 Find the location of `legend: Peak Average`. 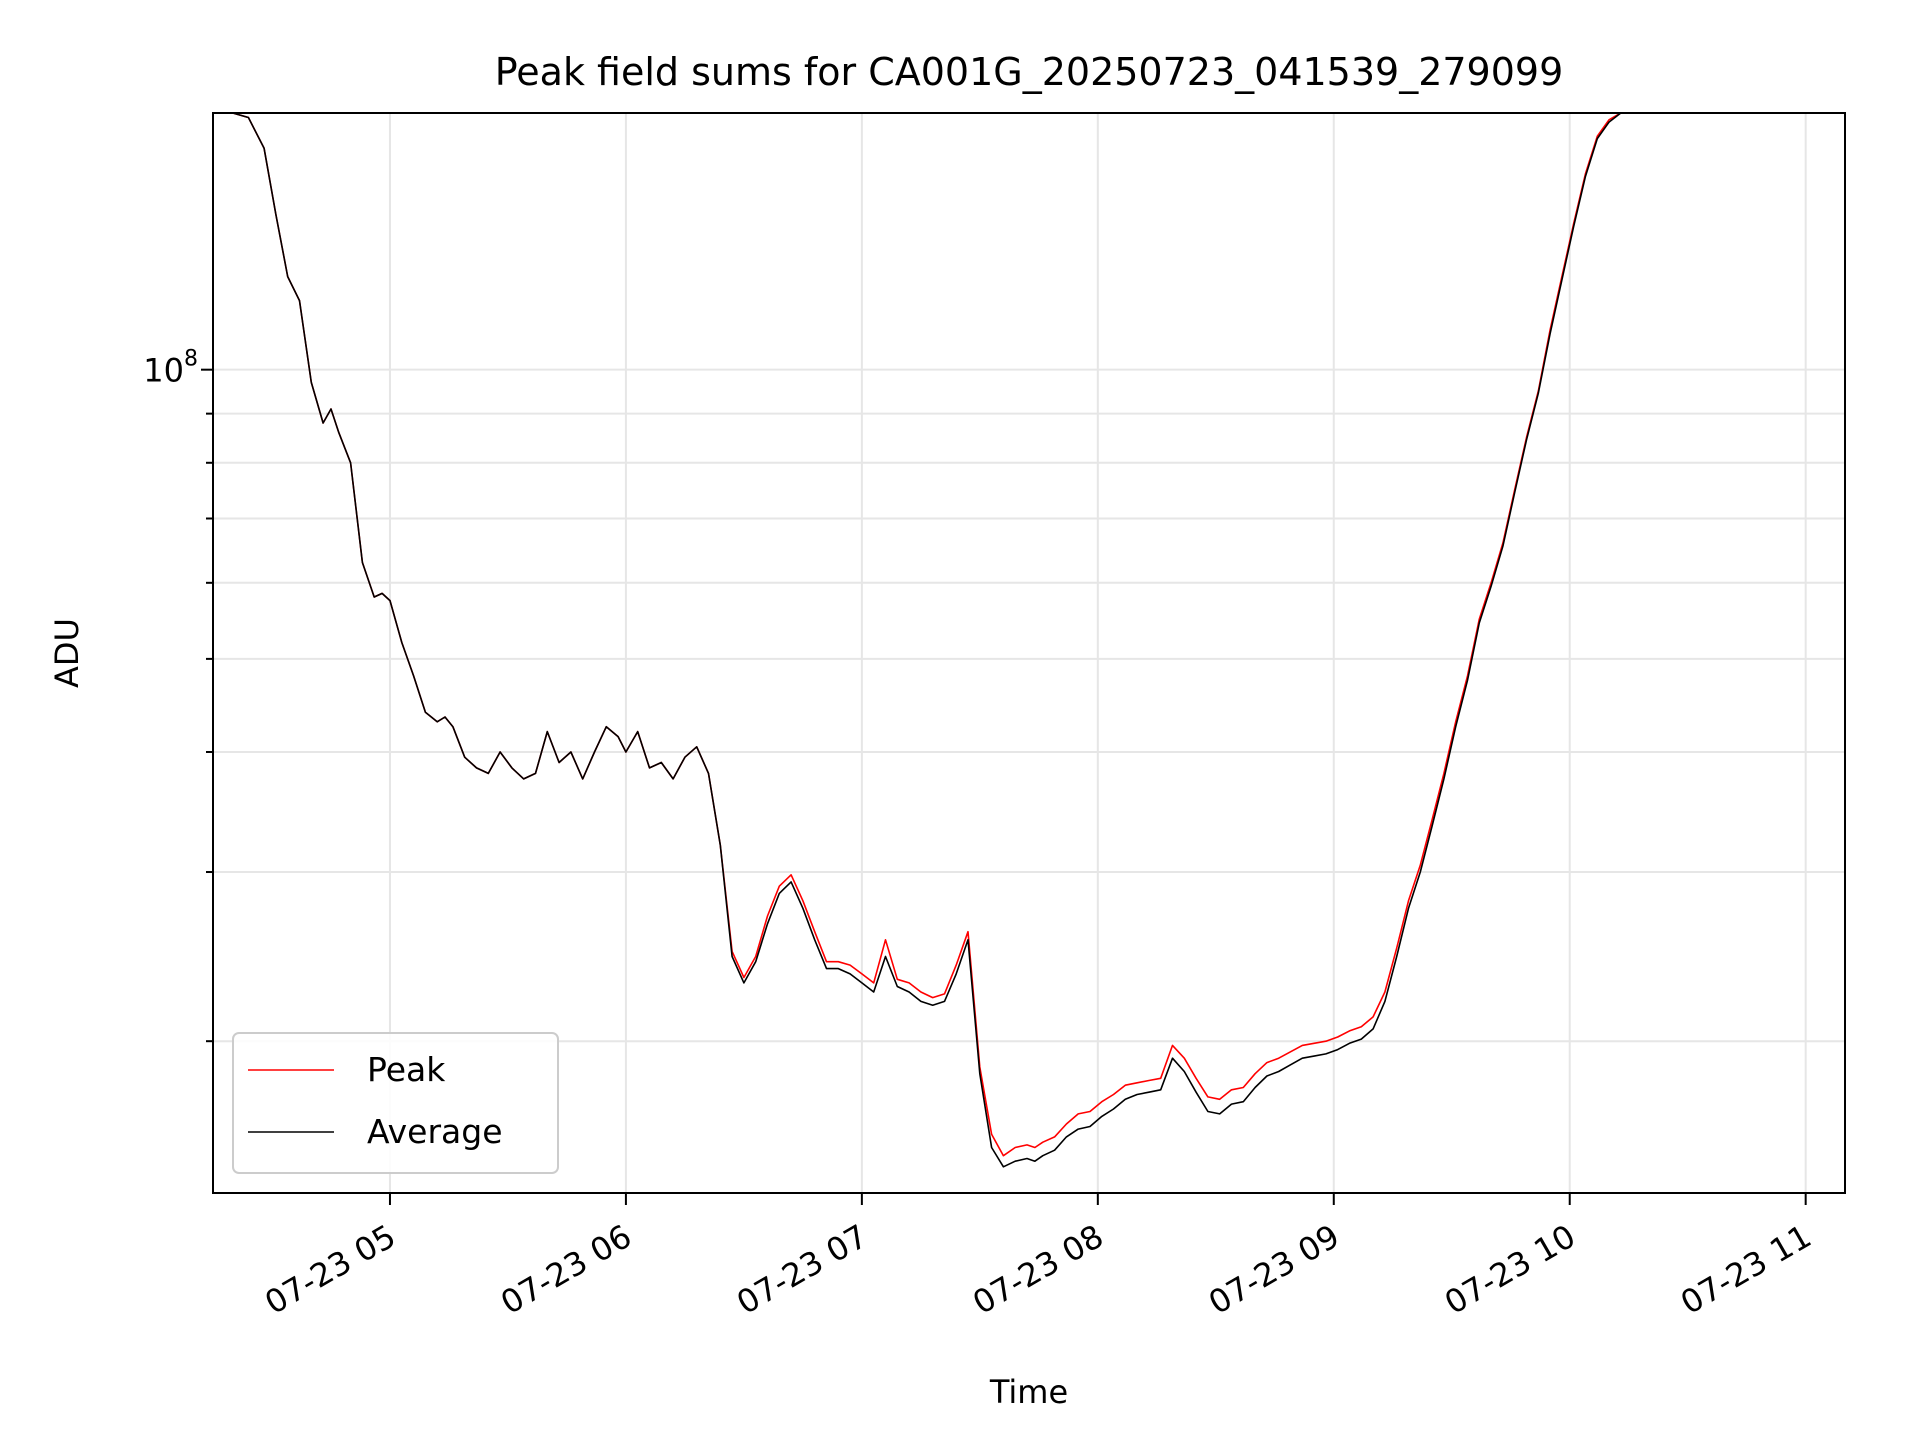

legend: Peak Average is located at coordinates (395, 1103).